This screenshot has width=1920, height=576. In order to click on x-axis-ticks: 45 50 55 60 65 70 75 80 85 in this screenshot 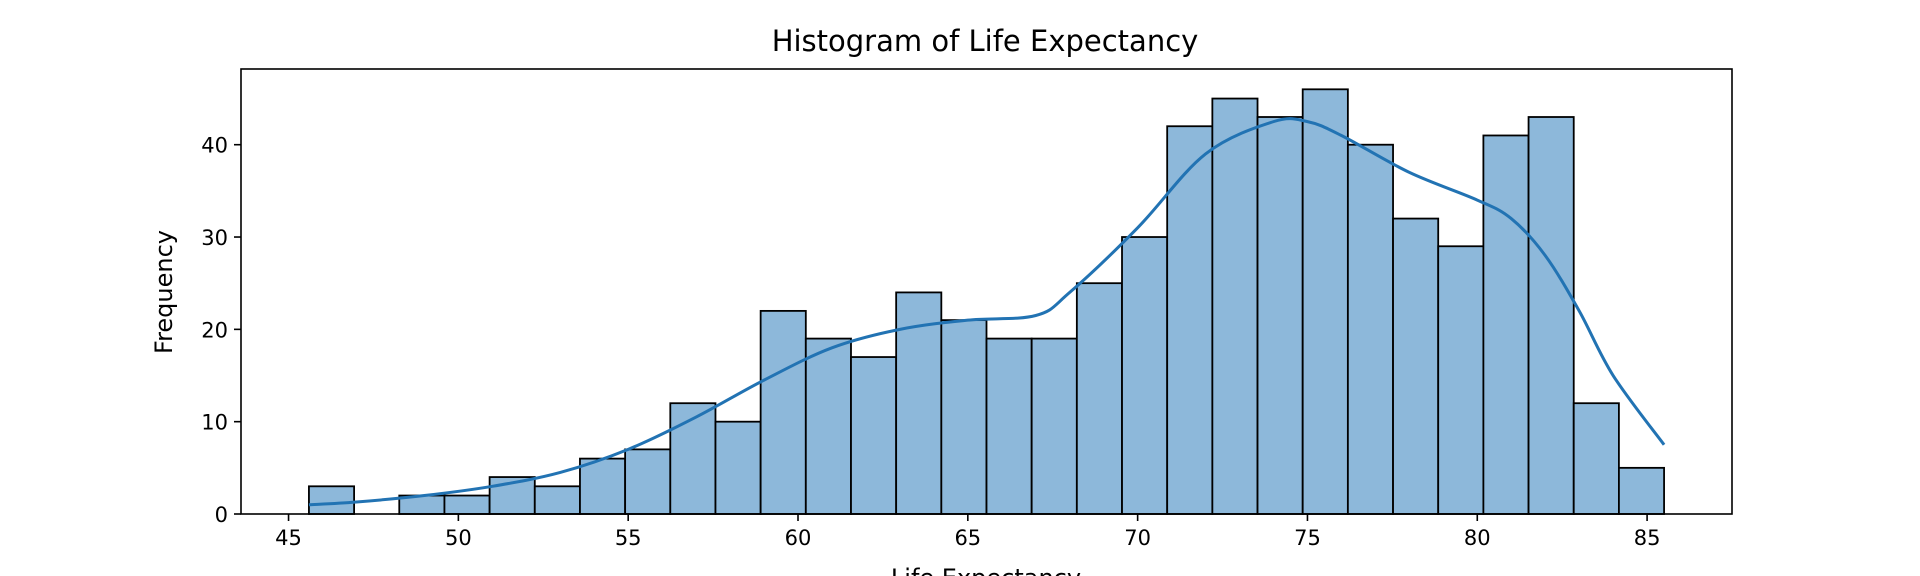, I will do `click(967, 532)`.